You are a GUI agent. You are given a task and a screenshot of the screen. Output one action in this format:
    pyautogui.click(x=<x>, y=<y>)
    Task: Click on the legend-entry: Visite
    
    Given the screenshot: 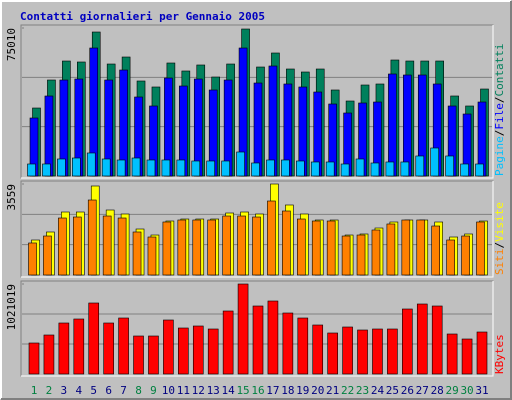 What is the action you would take?
    pyautogui.click(x=499, y=222)
    